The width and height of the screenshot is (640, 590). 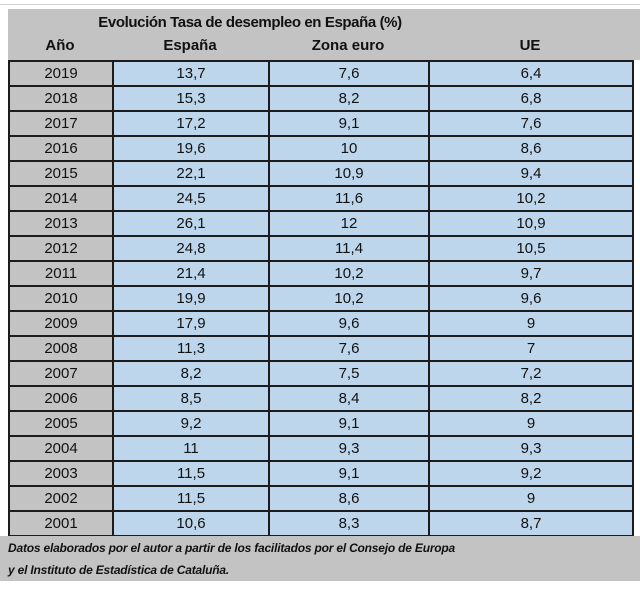 What do you see at coordinates (61, 423) in the screenshot?
I see `year-cell: 2005` at bounding box center [61, 423].